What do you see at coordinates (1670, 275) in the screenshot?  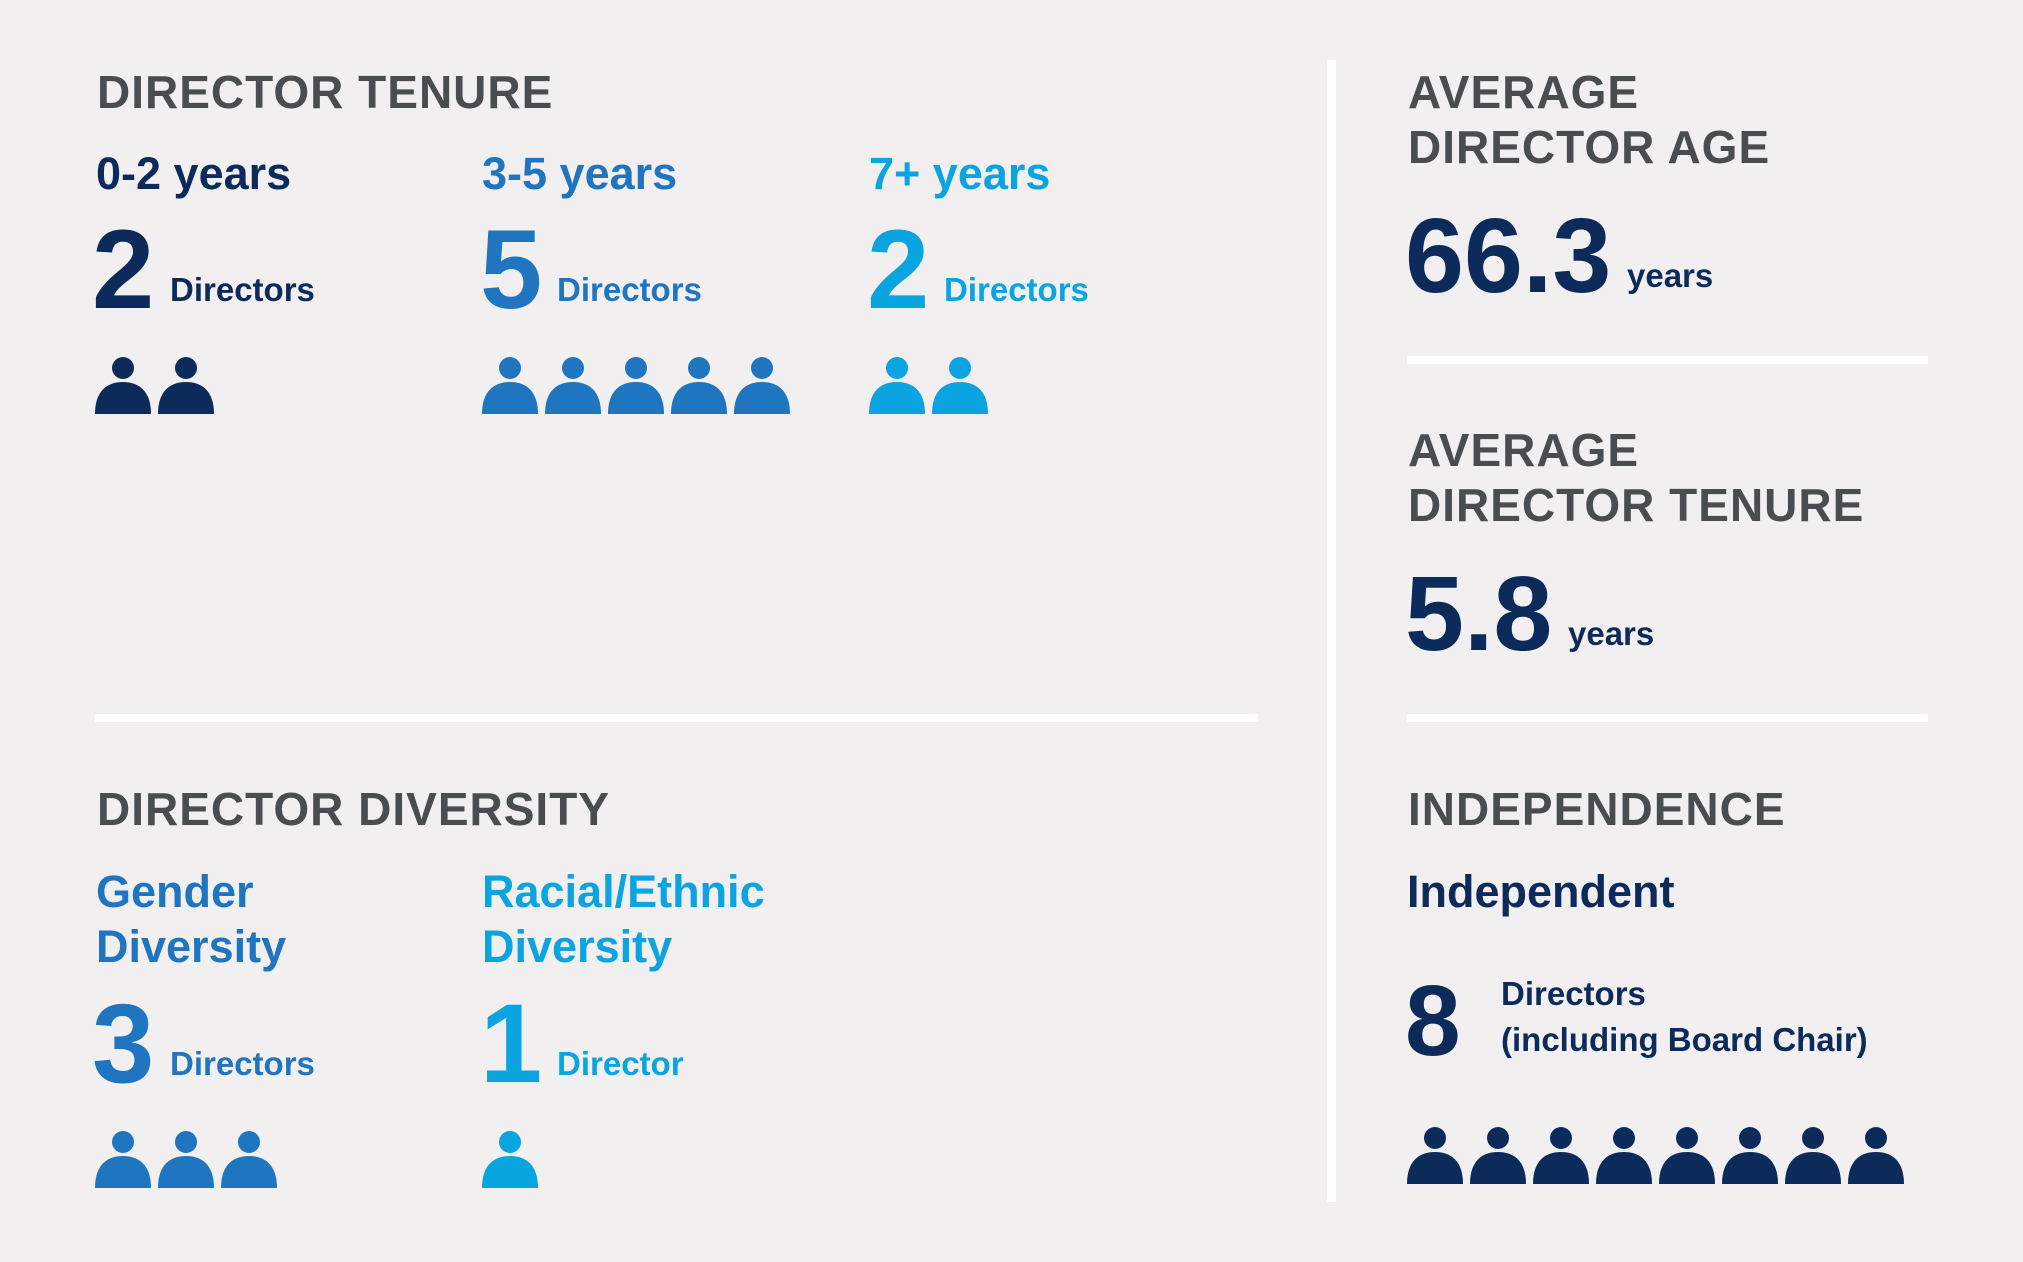 I see `average-age-unit: years` at bounding box center [1670, 275].